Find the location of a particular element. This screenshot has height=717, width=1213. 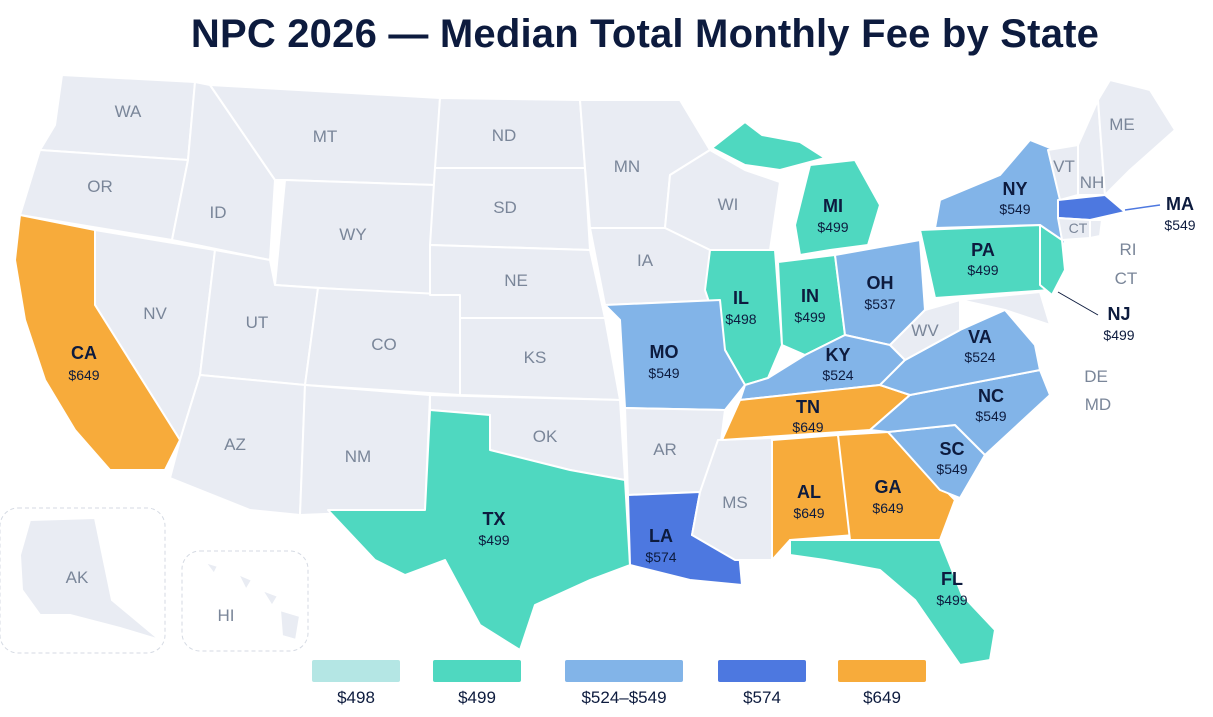

state-WV is located at coordinates (925, 330).